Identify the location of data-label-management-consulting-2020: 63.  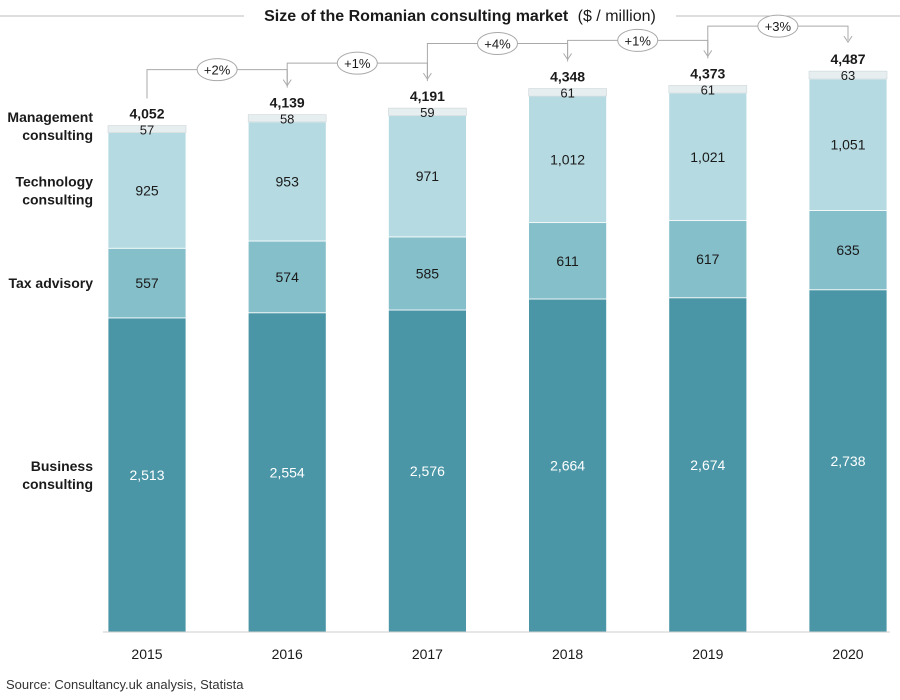
(848, 75).